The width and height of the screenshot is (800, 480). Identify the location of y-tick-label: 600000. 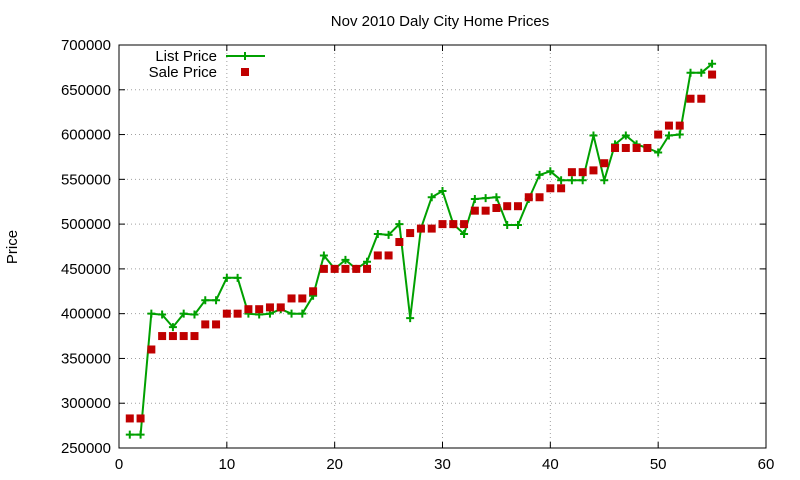
(86, 135).